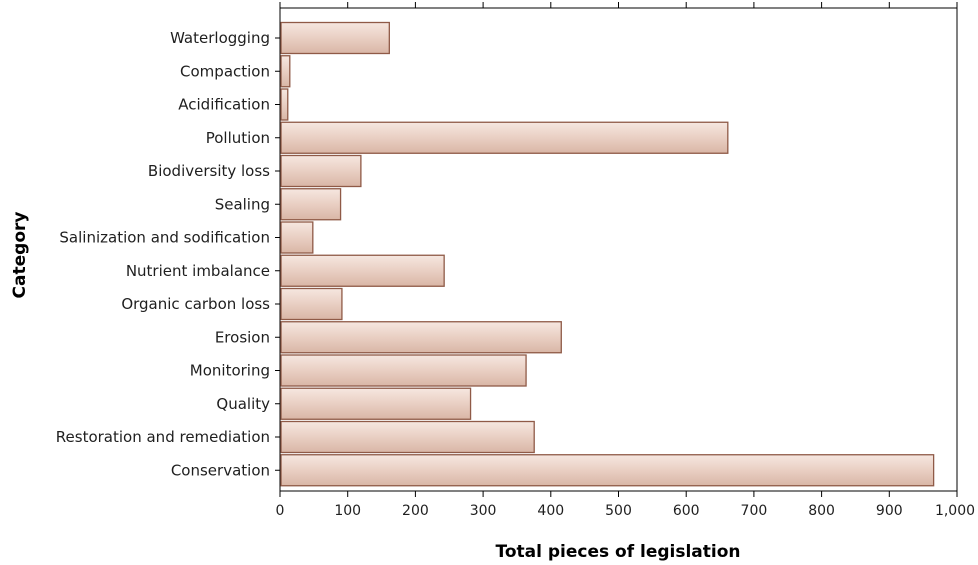 This screenshot has width=978, height=565. I want to click on x-tick-label-0: 0, so click(280, 511).